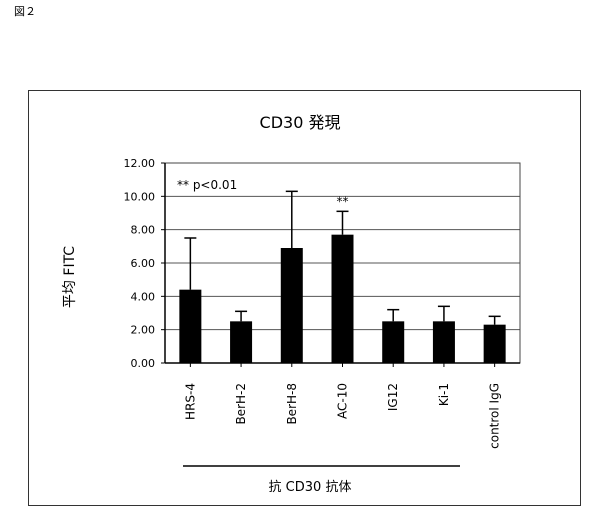  What do you see at coordinates (292, 404) in the screenshot?
I see `x-tick-label: BerH-8` at bounding box center [292, 404].